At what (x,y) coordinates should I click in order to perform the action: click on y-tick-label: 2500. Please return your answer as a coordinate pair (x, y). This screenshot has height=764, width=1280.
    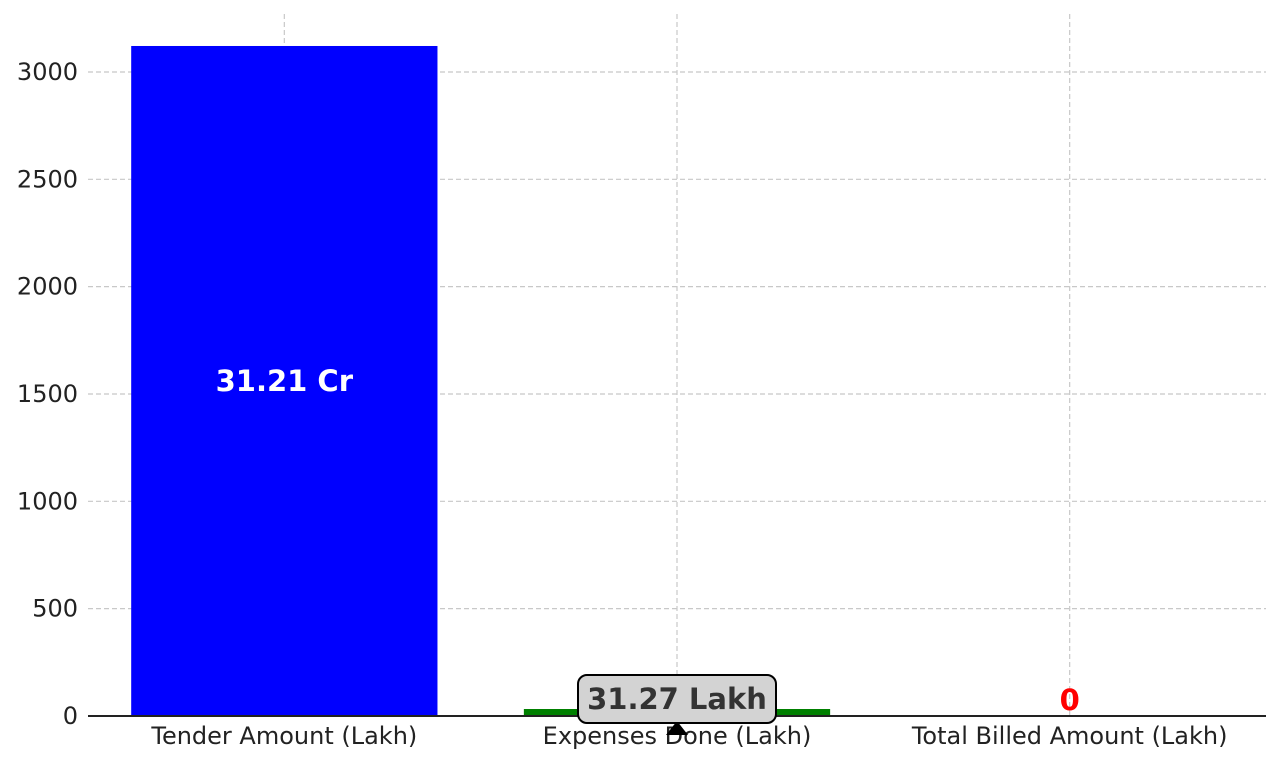
    Looking at the image, I should click on (47, 179).